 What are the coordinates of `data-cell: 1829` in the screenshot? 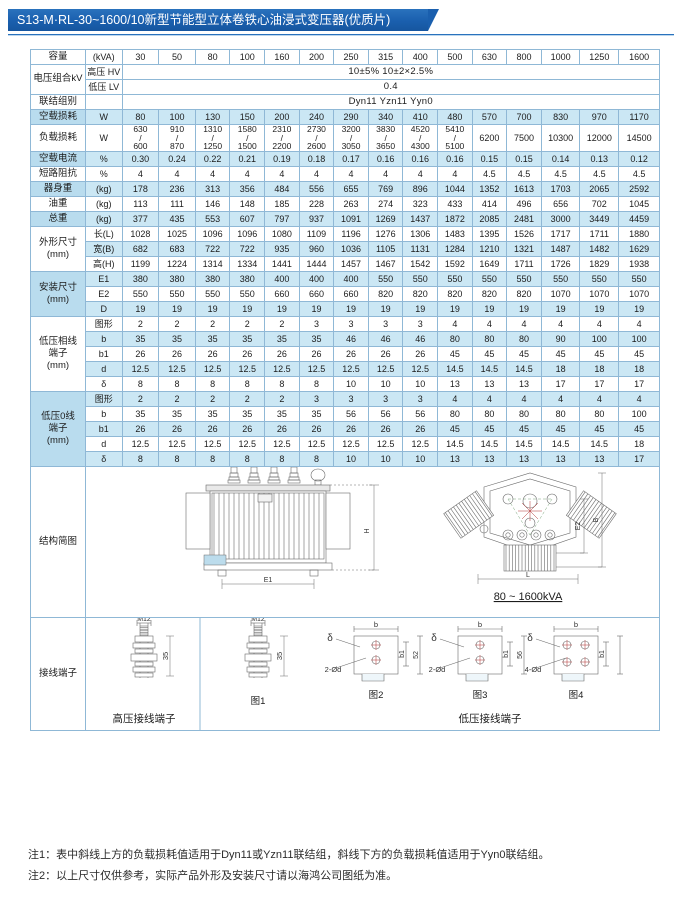 It's located at (599, 263).